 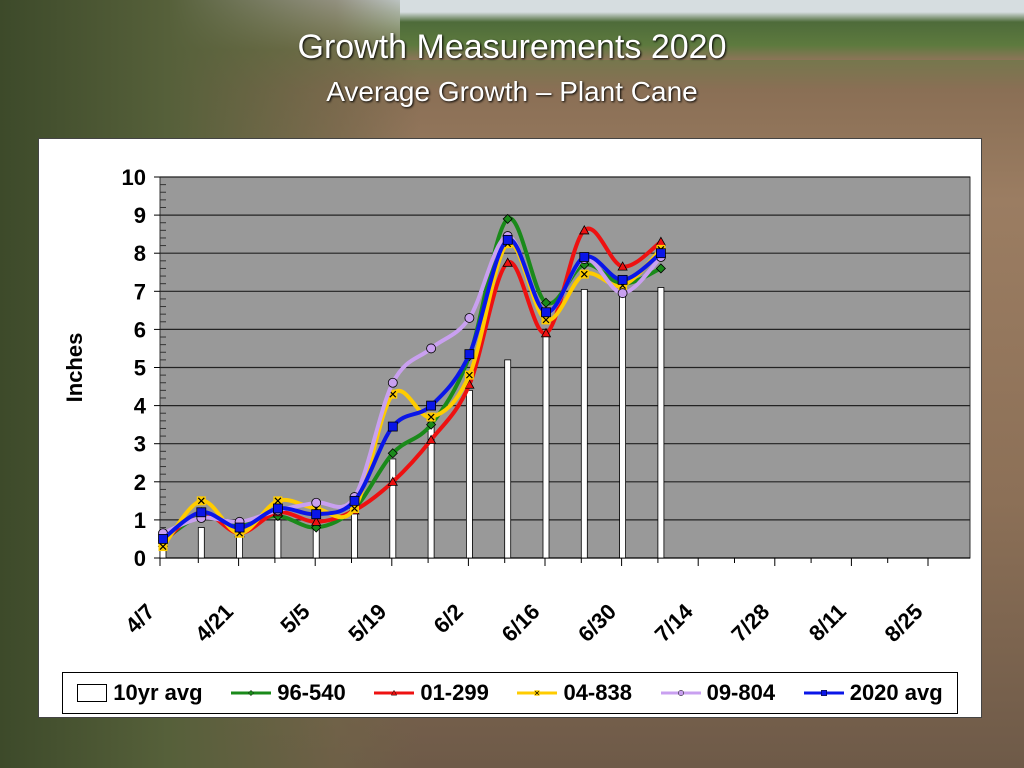 I want to click on x-tick-label: 7/28, so click(x=750, y=623).